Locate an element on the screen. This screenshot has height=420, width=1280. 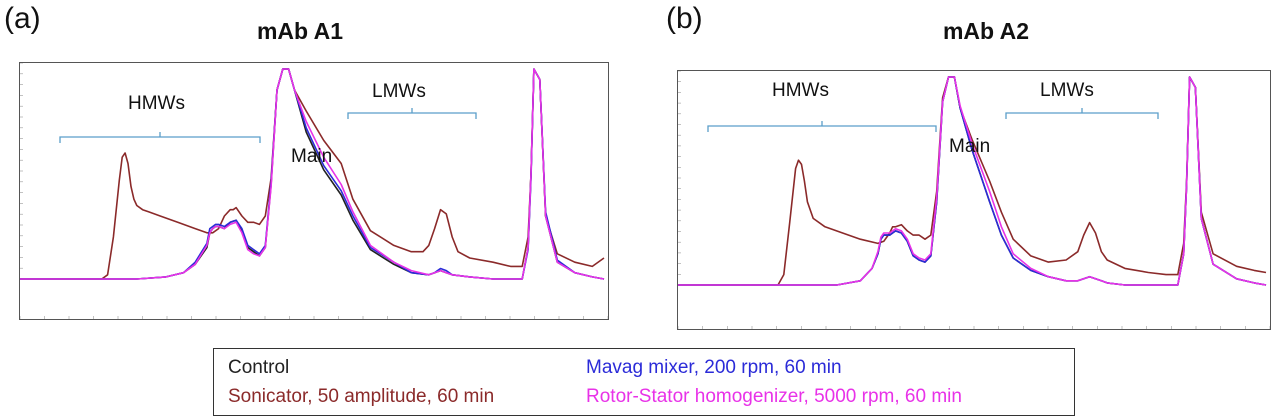
panel-a-title: mAb A1 is located at coordinates (300, 31).